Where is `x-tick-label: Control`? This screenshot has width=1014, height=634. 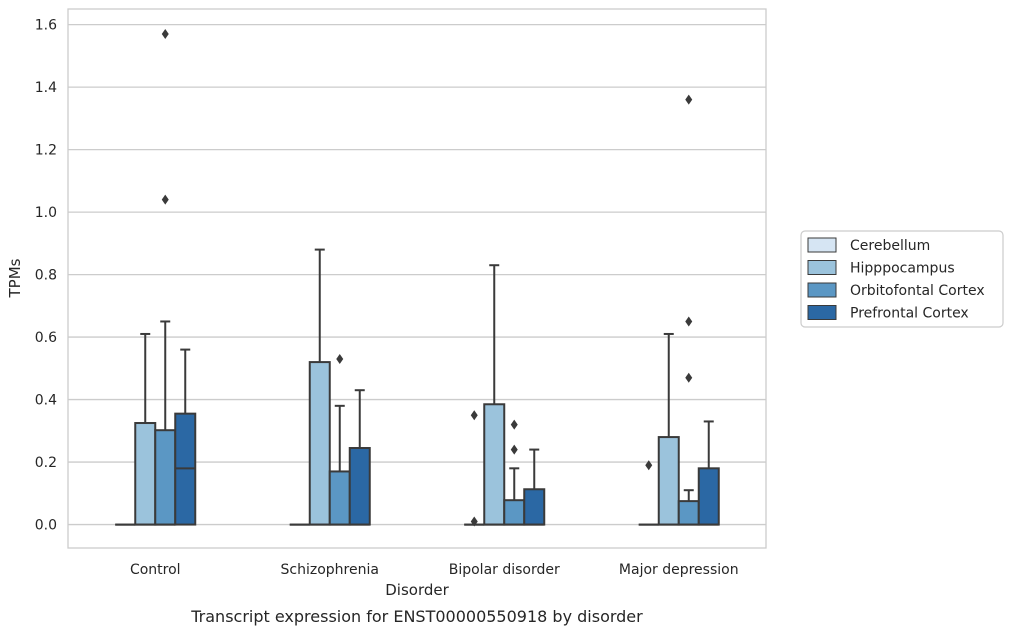
x-tick-label: Control is located at coordinates (155, 570).